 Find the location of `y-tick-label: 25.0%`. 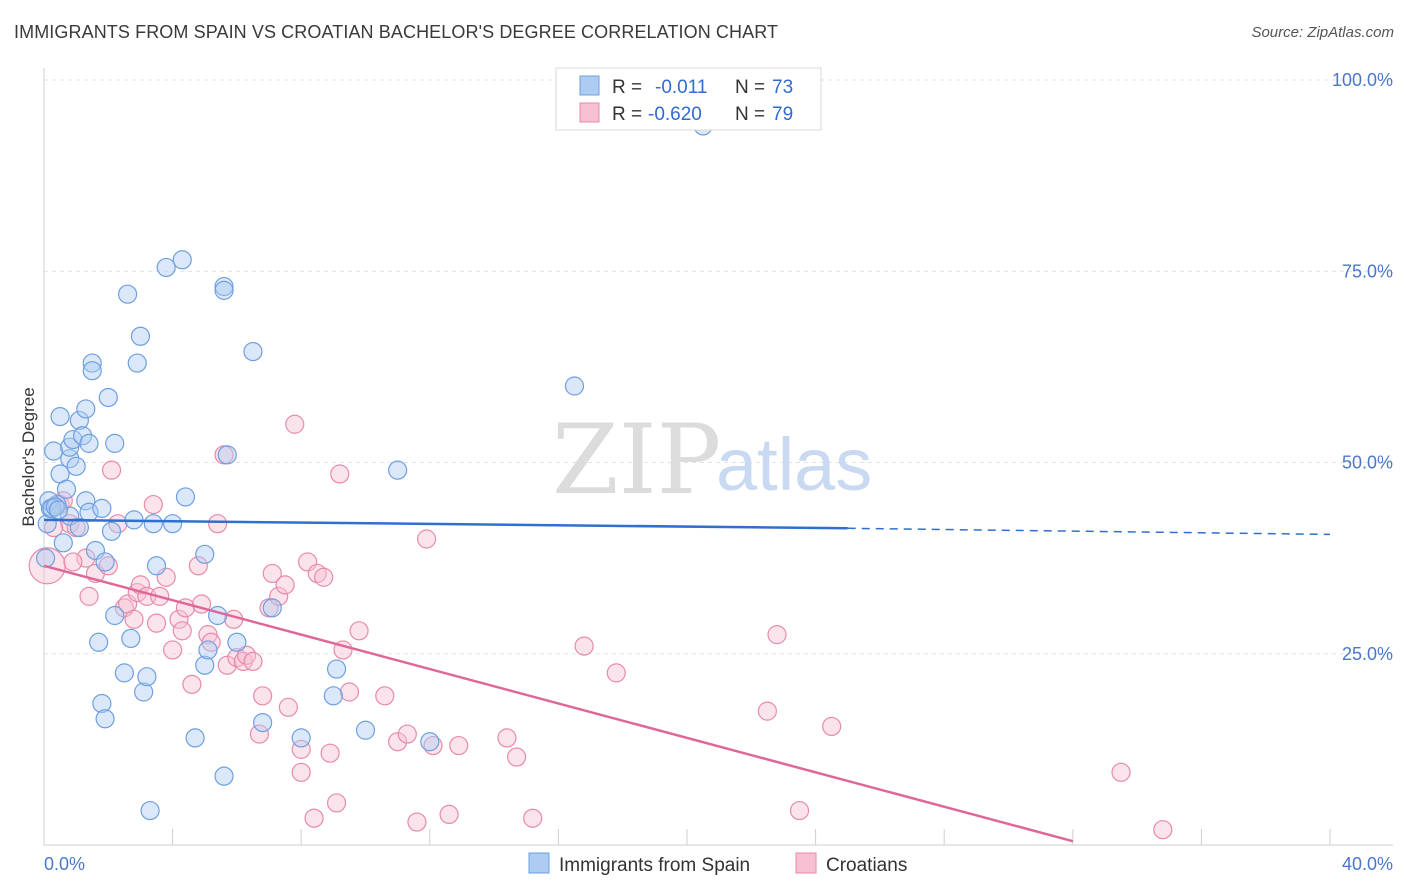

y-tick-label: 25.0% is located at coordinates (1367, 654).